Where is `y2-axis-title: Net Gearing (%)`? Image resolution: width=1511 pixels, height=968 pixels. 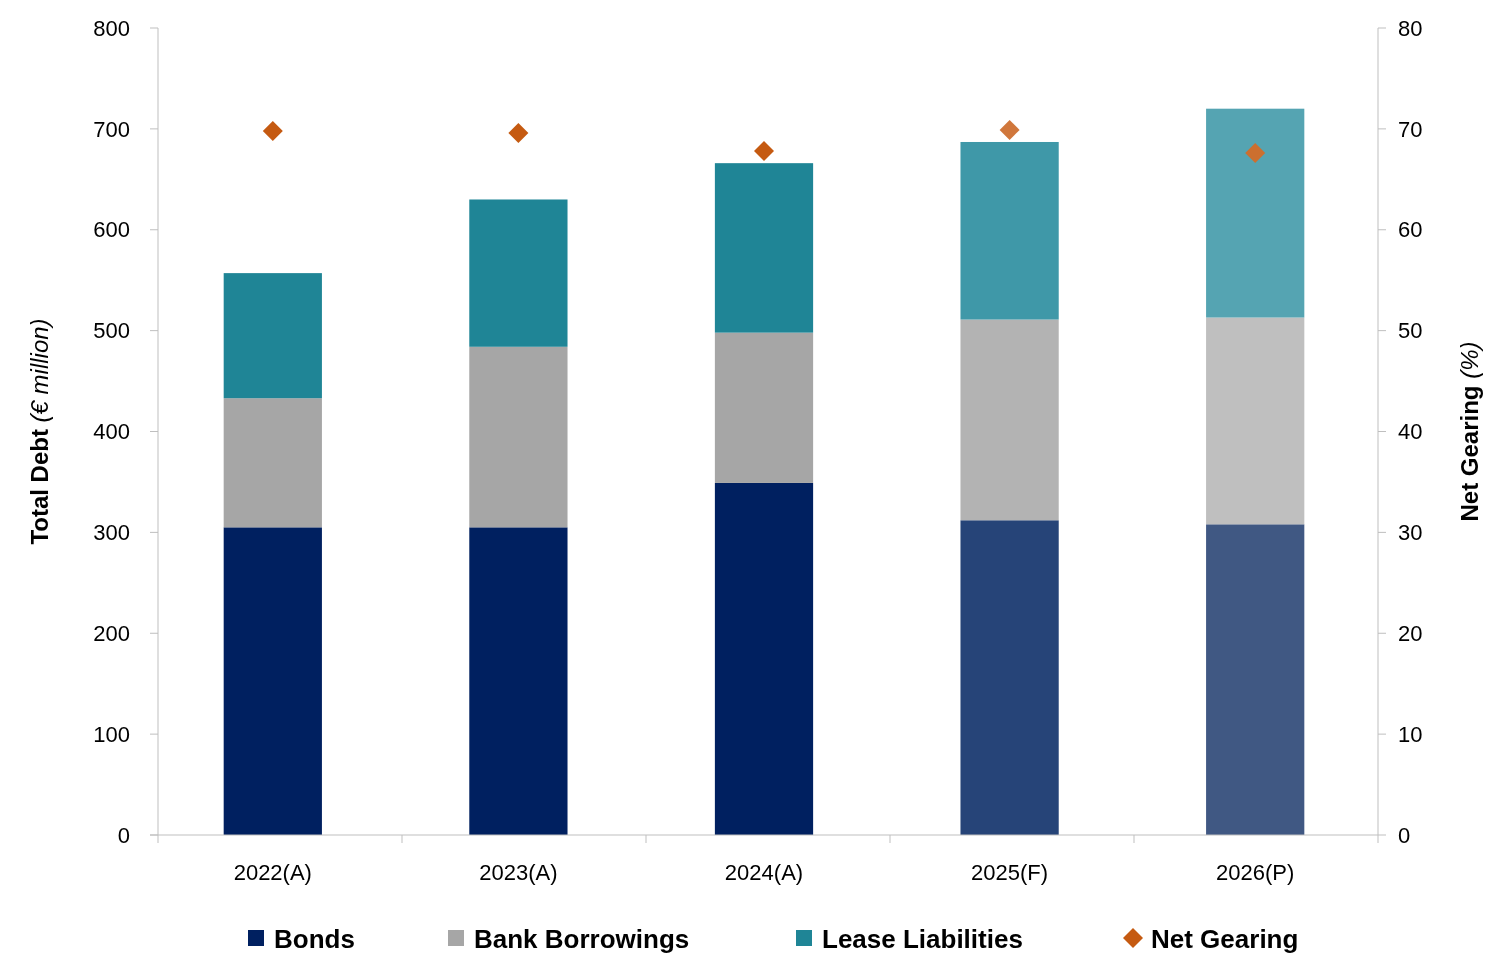 y2-axis-title: Net Gearing (%) is located at coordinates (1469, 431).